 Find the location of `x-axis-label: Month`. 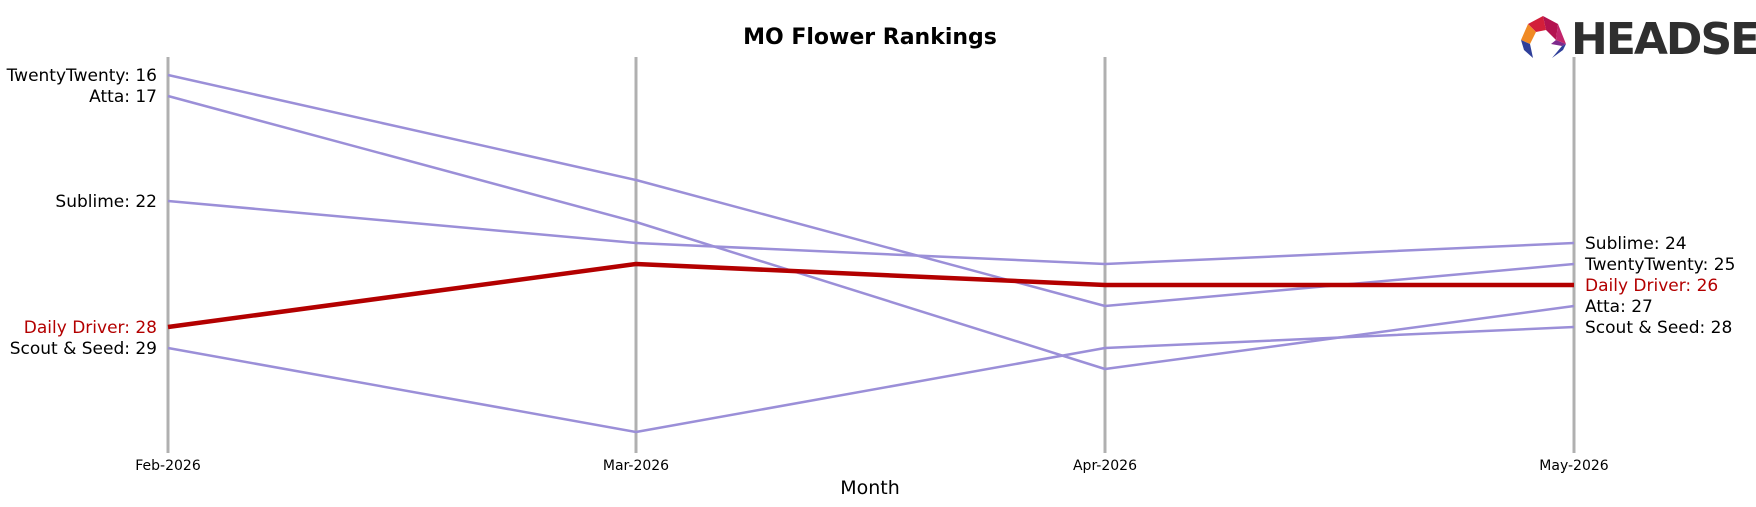

x-axis-label: Month is located at coordinates (870, 488).